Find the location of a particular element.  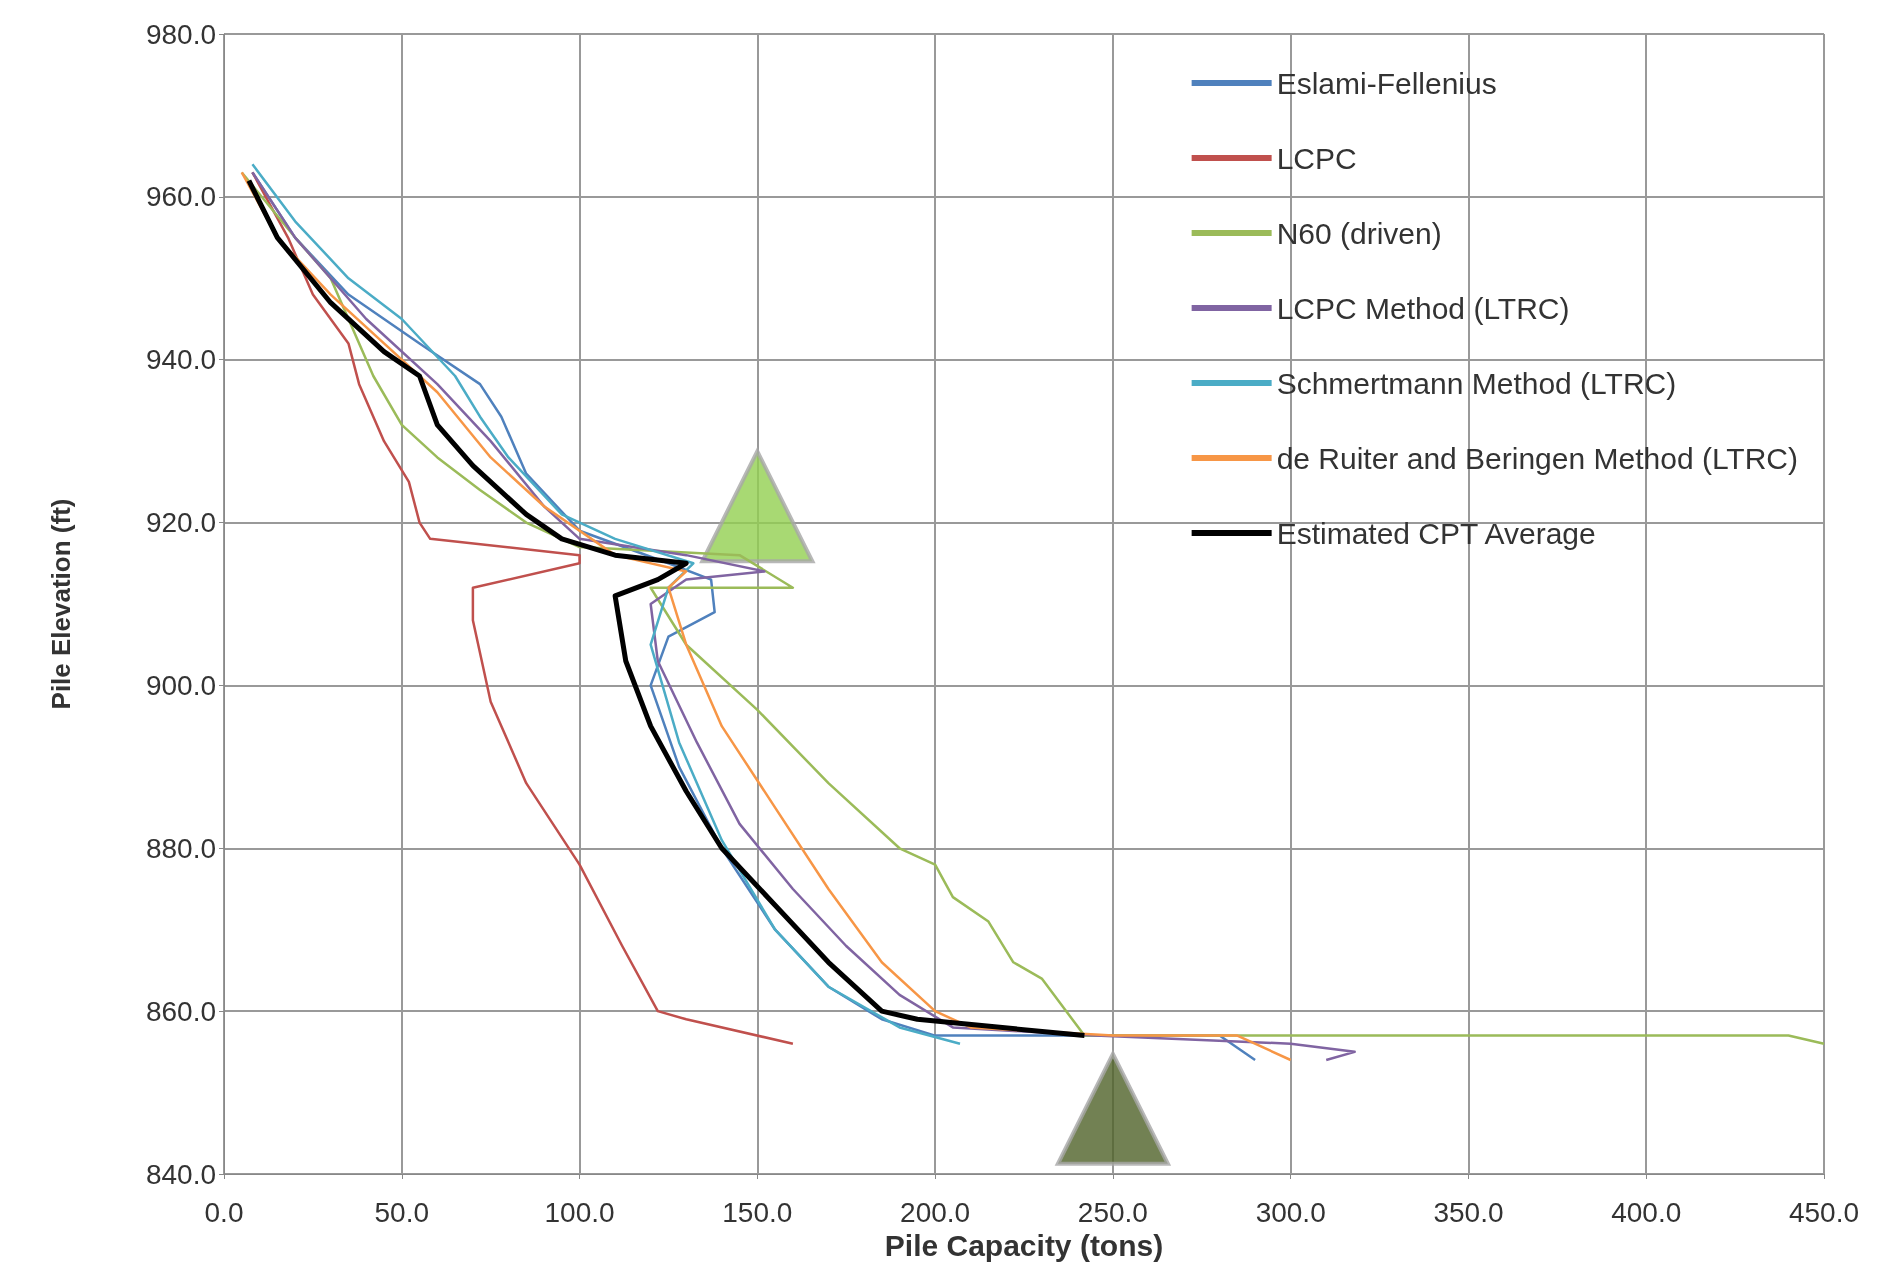

x-tick-label: 300.0 is located at coordinates (1290, 1212).